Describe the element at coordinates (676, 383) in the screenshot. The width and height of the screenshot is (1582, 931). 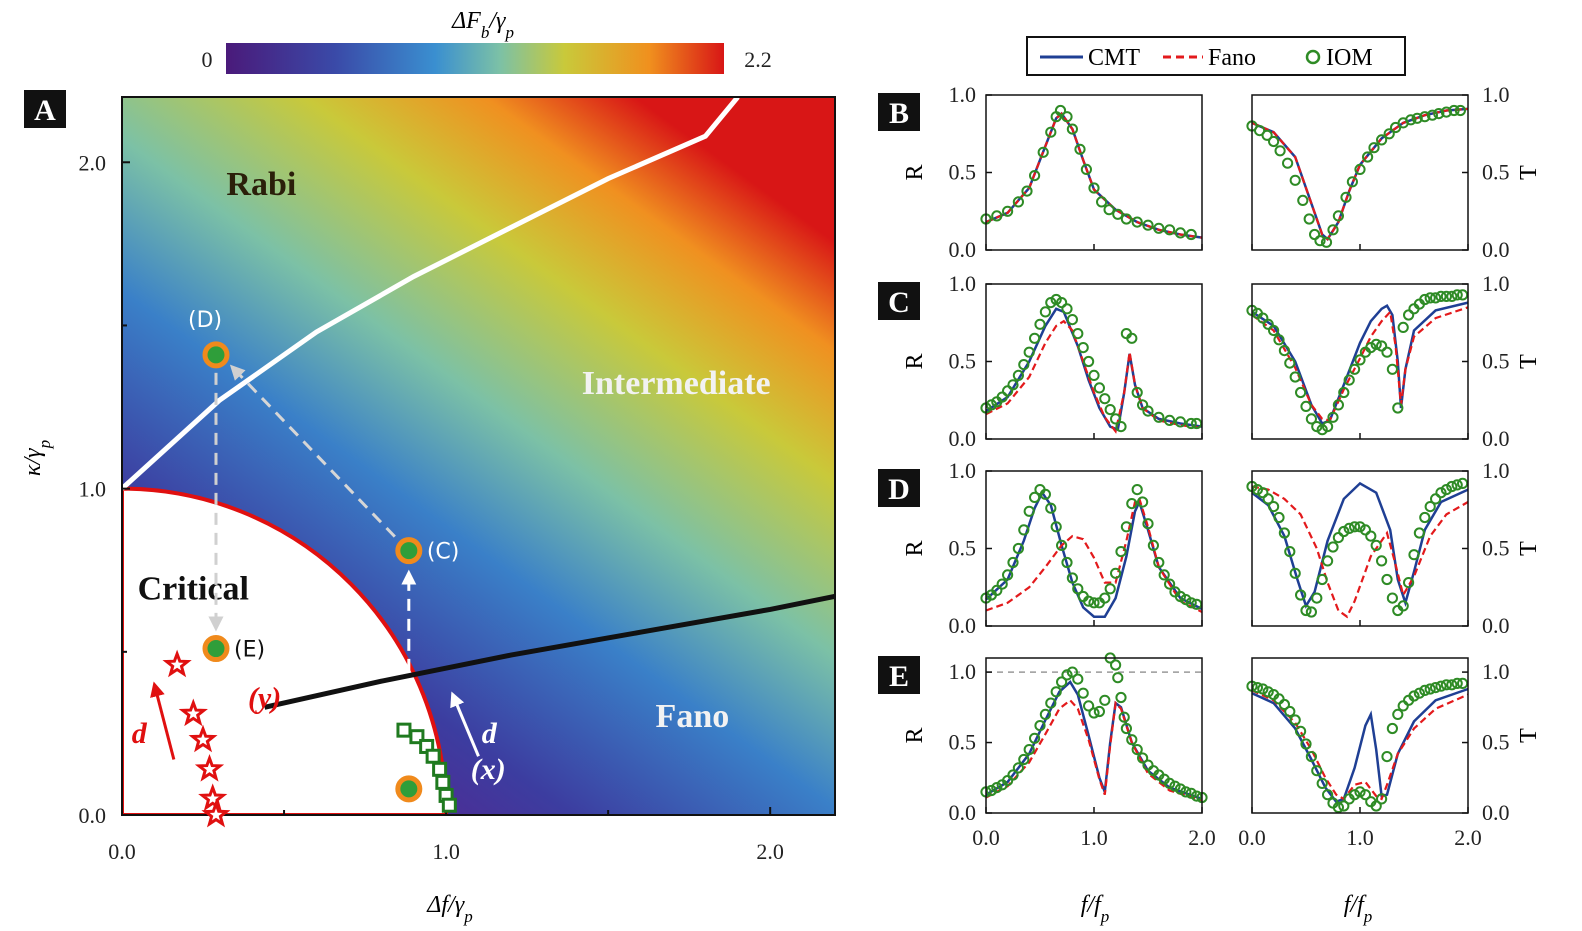
I see `region-label-intermediate: Intermediate` at that location.